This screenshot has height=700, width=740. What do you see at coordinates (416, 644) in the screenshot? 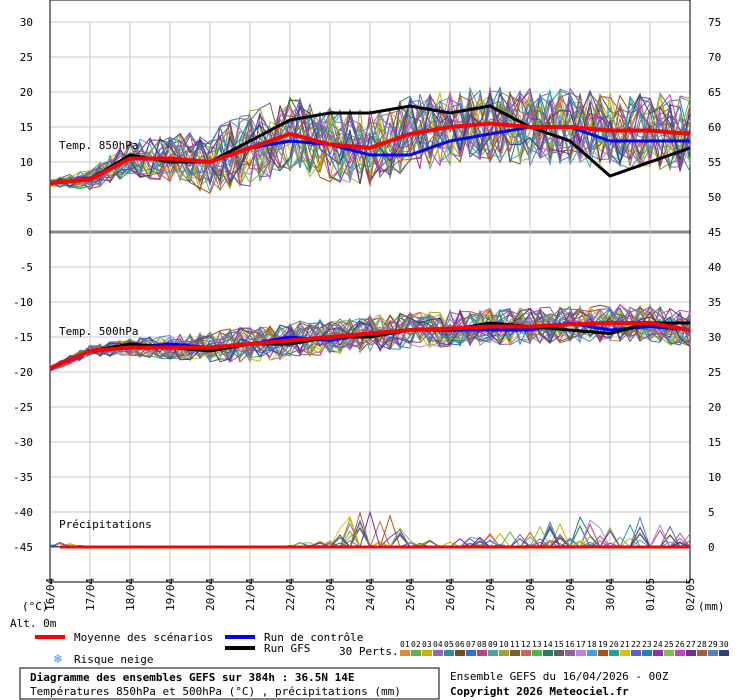
I see `pert-number: 02` at bounding box center [416, 644].